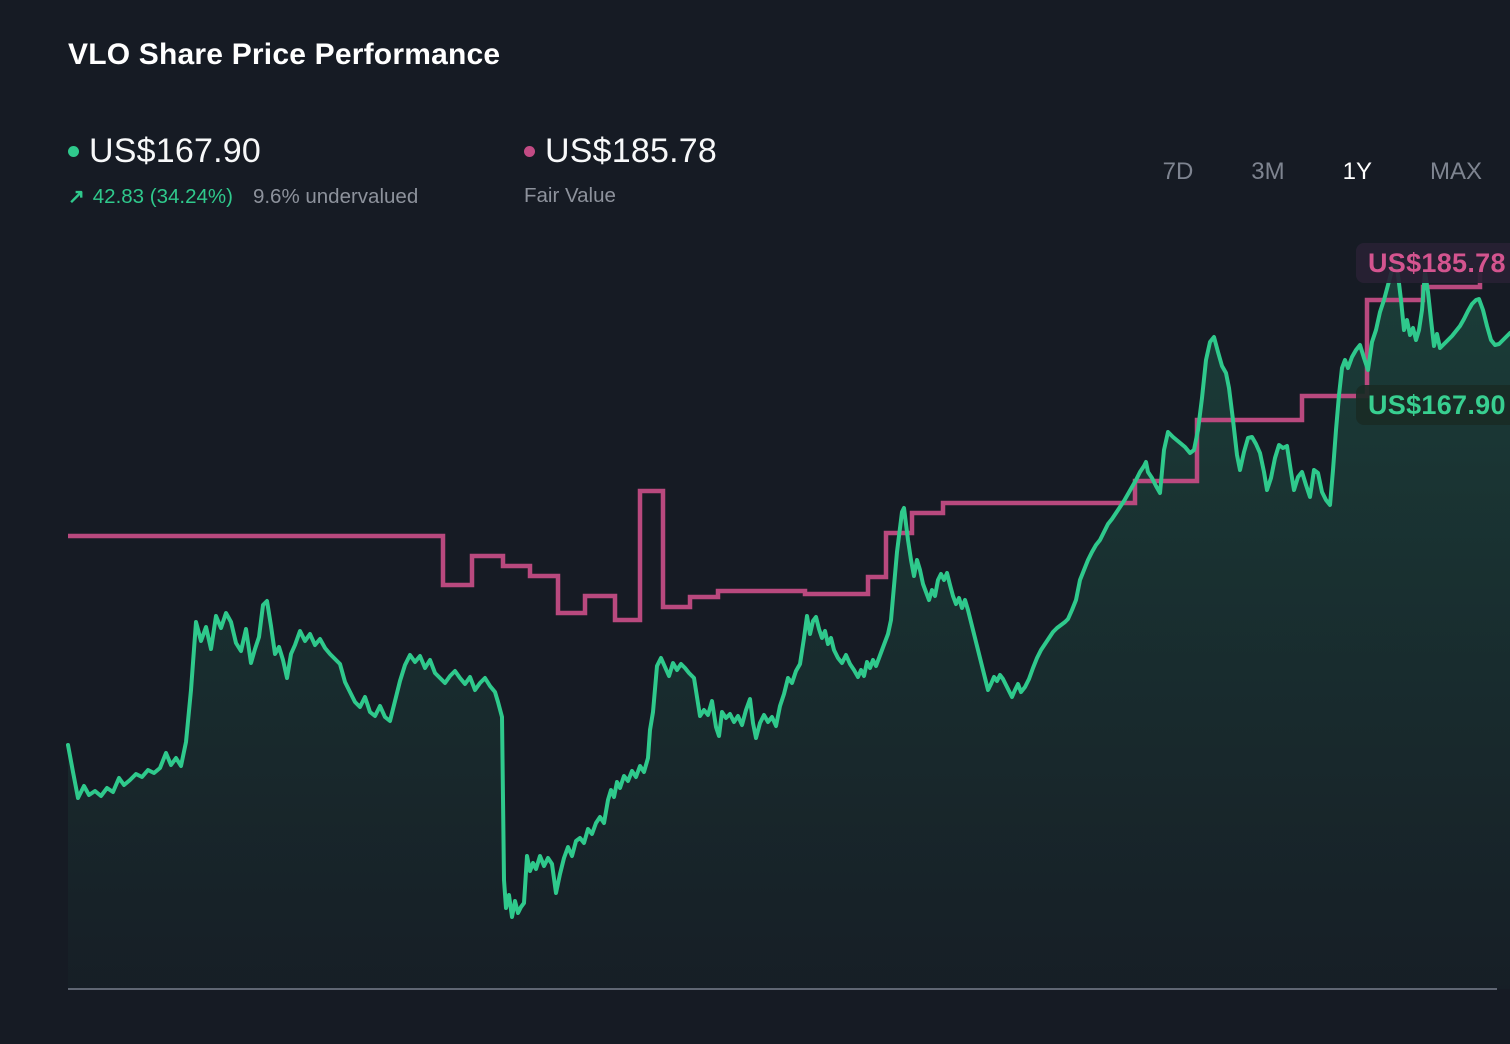  I want to click on up-arrow-icon: ↗, so click(76, 197).